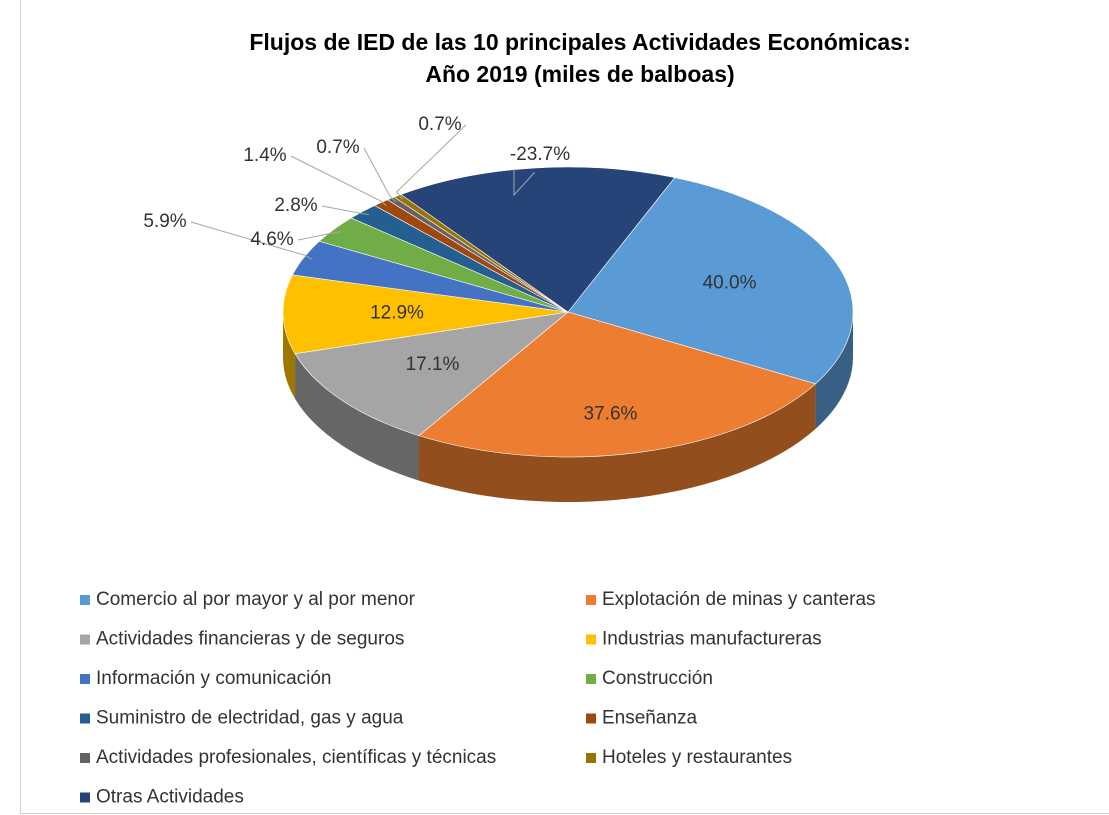 The height and width of the screenshot is (815, 1109). What do you see at coordinates (256, 599) in the screenshot?
I see `legend-label: Comercio al por mayor y al por menor` at bounding box center [256, 599].